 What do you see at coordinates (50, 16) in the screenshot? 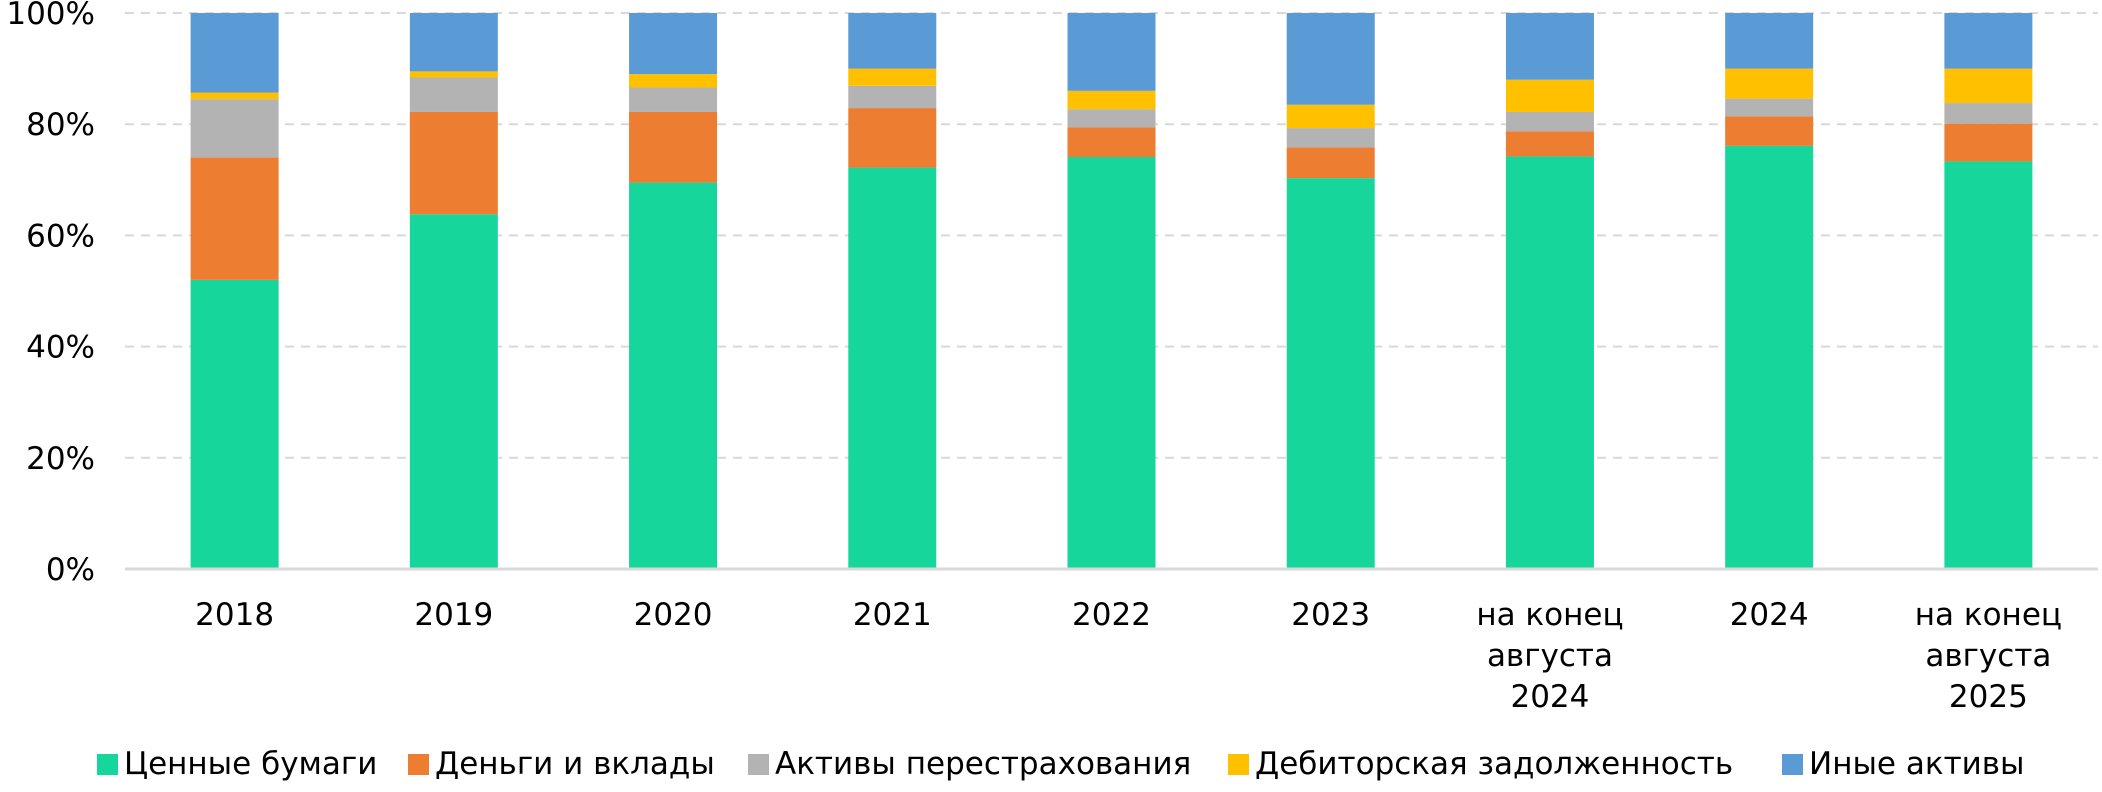
I see `y-tick-label: 100%` at bounding box center [50, 16].